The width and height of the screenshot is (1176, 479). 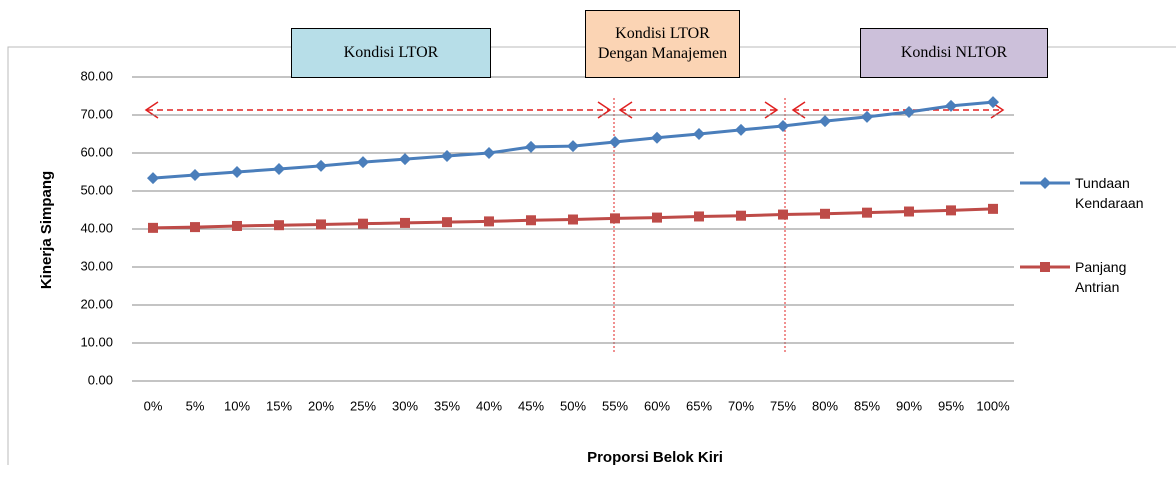 I want to click on x-tick-label: 90%, so click(x=909, y=405).